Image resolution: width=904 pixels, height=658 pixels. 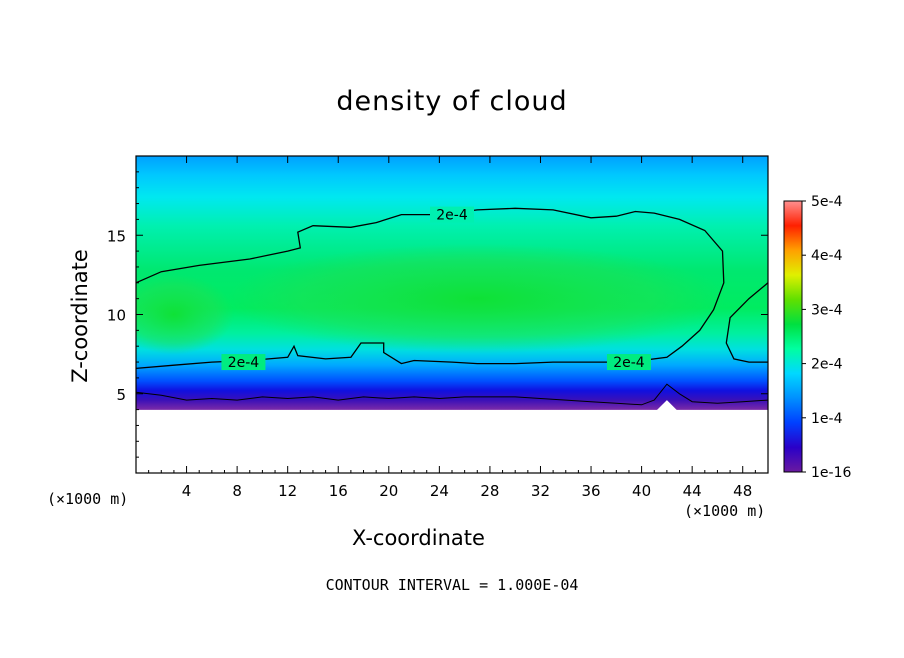 I want to click on cloud-core-region, so click(x=477, y=298).